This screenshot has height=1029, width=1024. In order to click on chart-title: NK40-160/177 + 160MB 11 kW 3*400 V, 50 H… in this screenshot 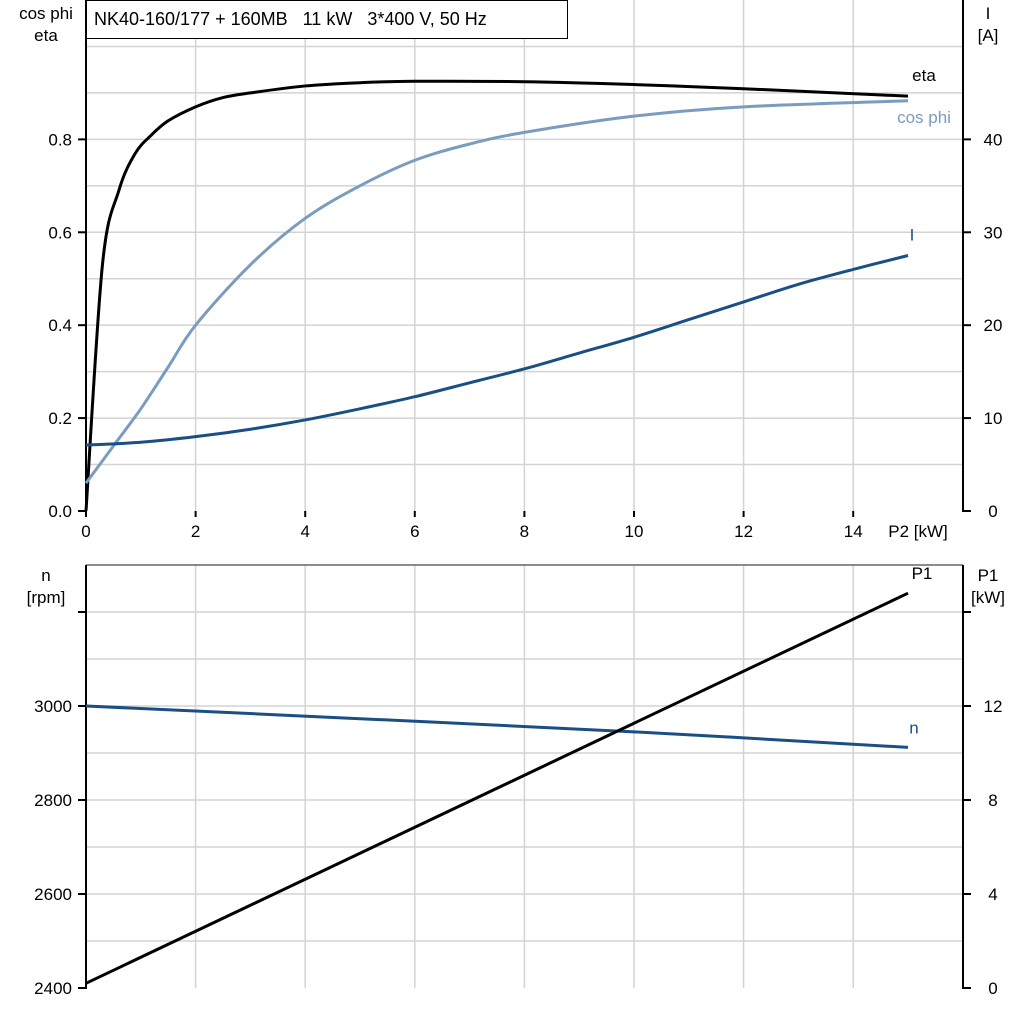, I will do `click(290, 19)`.